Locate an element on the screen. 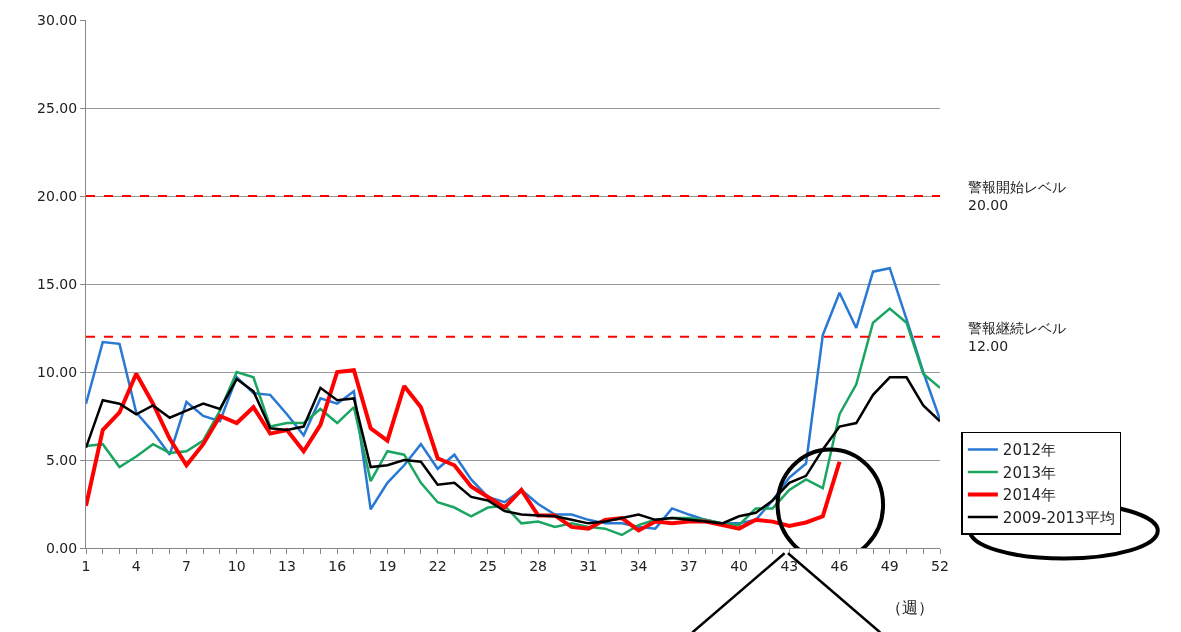 The image size is (1181, 632). x-tick-label: 49 is located at coordinates (889, 565).